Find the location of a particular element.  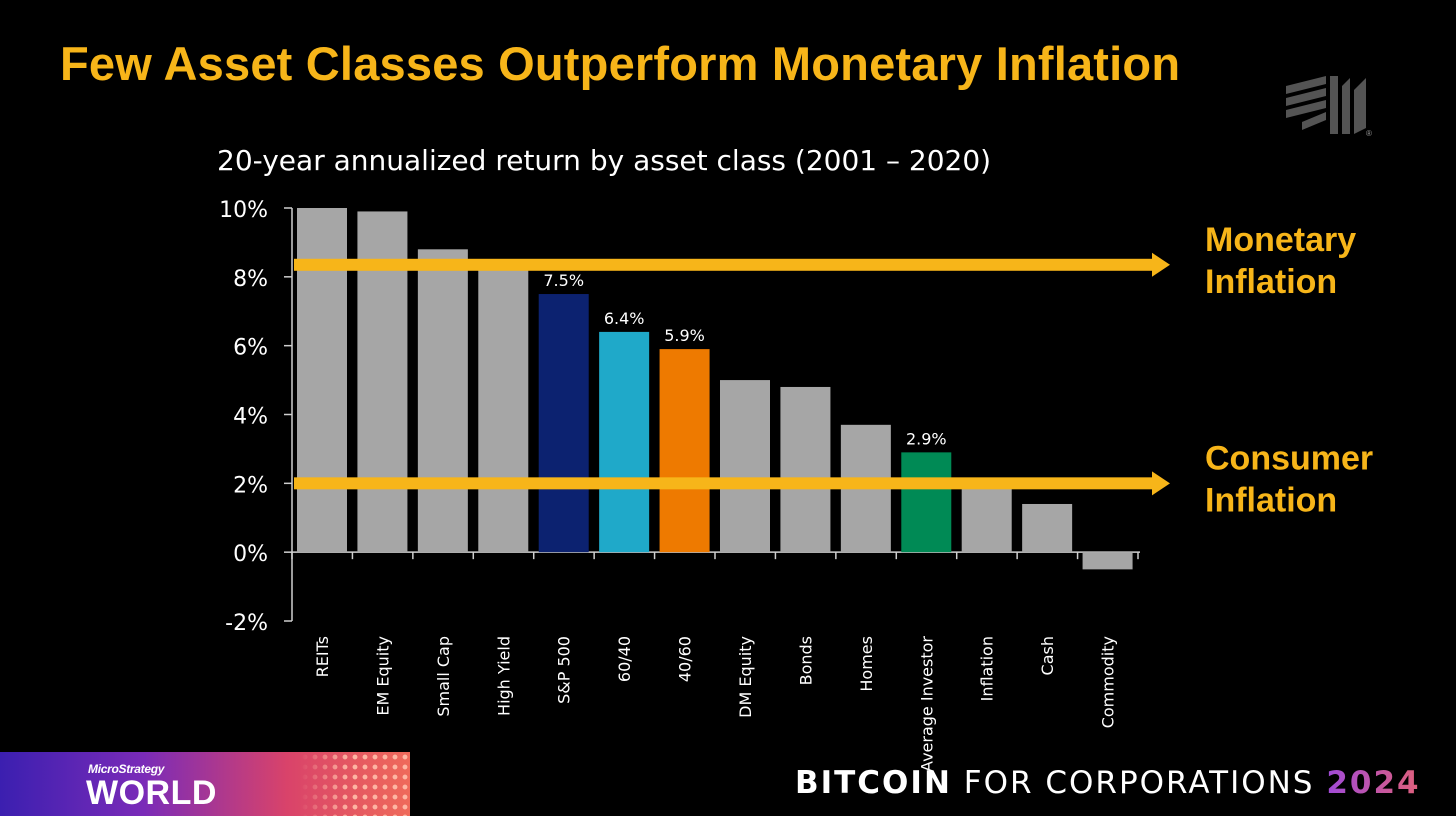

x-category-label: Homes is located at coordinates (866, 664).